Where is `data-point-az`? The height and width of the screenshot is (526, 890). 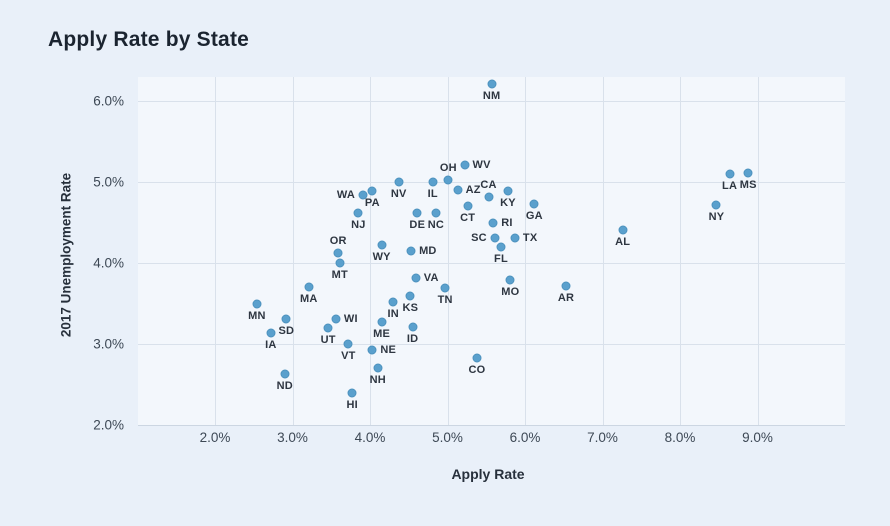 data-point-az is located at coordinates (458, 190).